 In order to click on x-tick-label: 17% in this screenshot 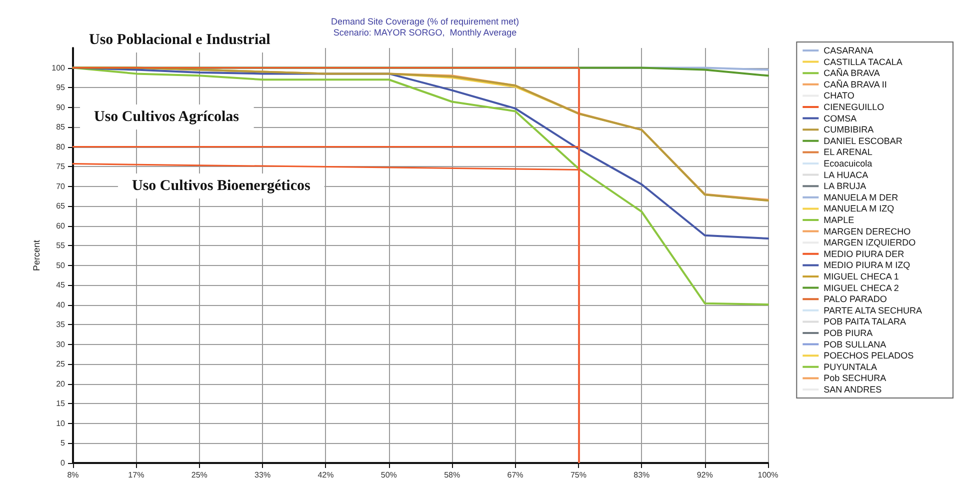, I will do `click(136, 475)`.